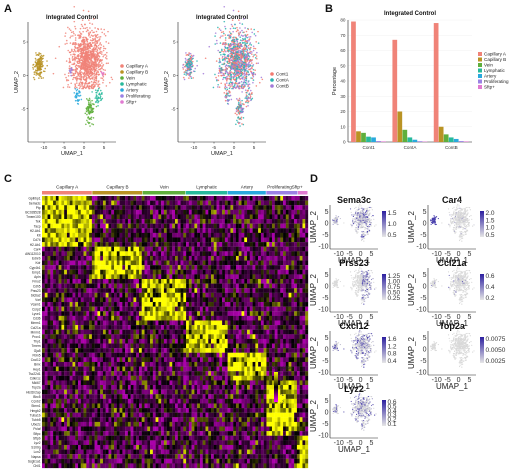 The image size is (520, 476). I want to click on legend-label: Capillary A, so click(137, 66).